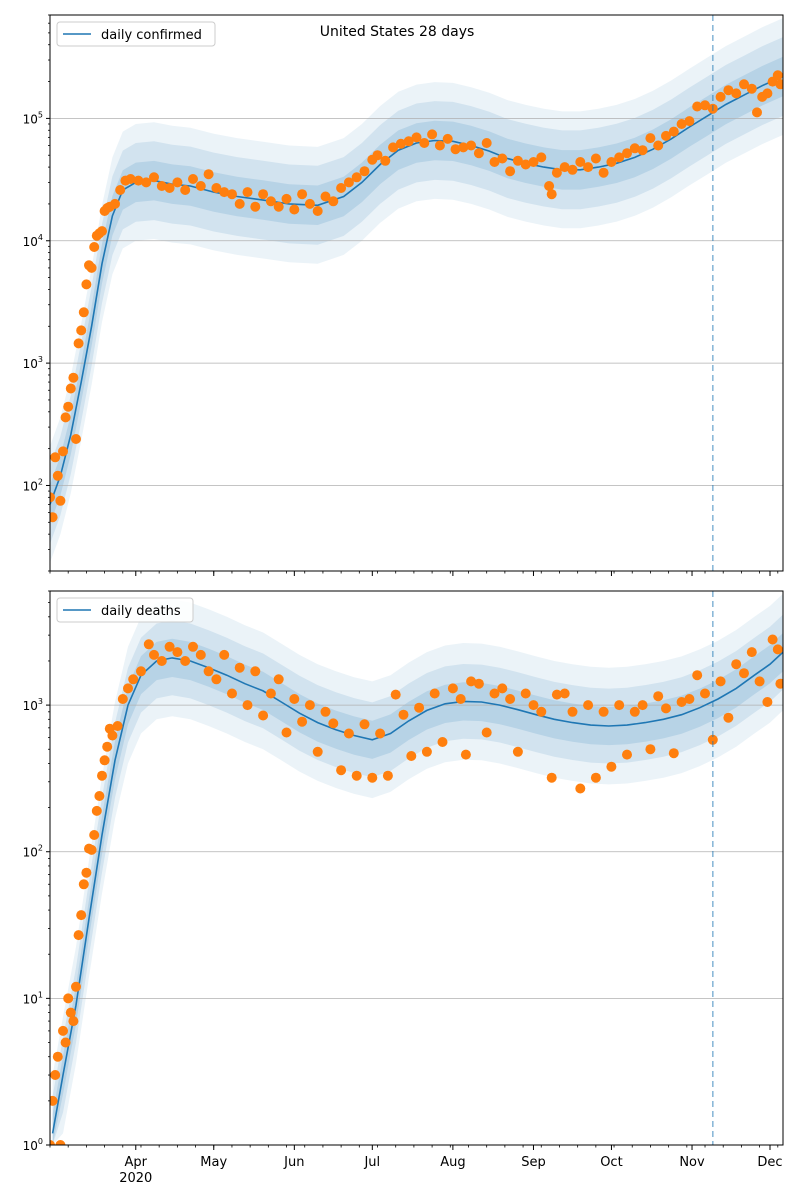  What do you see at coordinates (135, 1178) in the screenshot?
I see `x-year-label: 2020` at bounding box center [135, 1178].